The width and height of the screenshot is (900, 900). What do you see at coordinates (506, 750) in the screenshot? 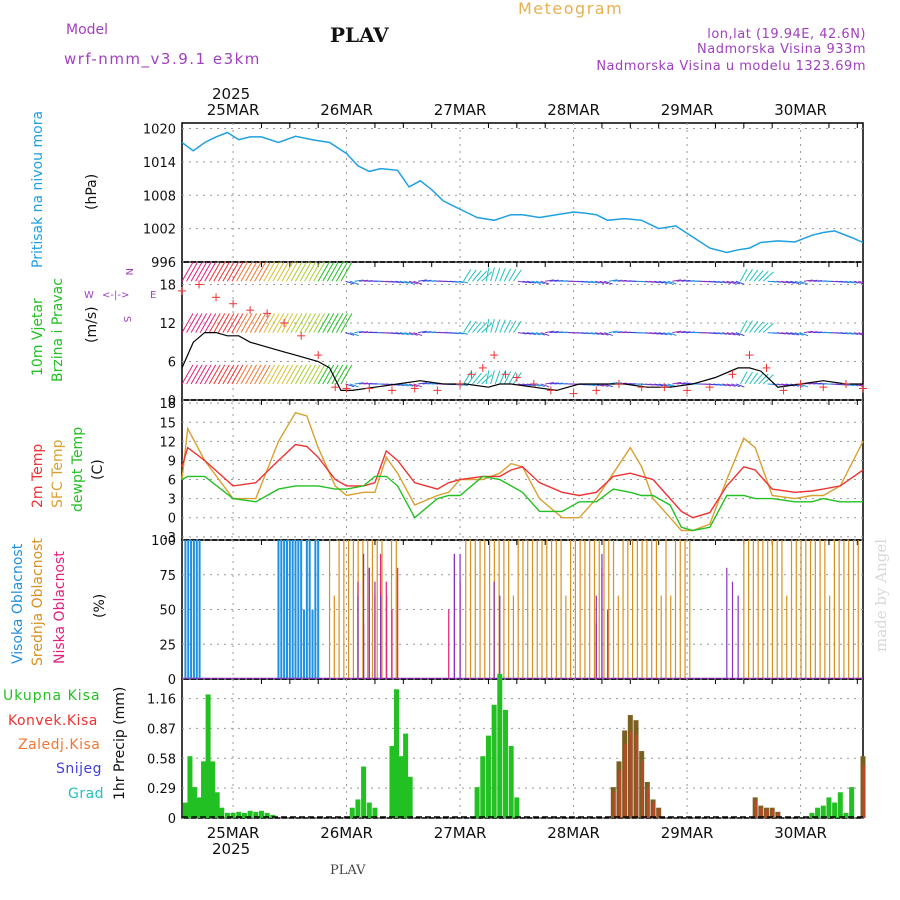
I see `precip-panel: 1.16 0.87 0.58 0.29 0` at bounding box center [506, 750].